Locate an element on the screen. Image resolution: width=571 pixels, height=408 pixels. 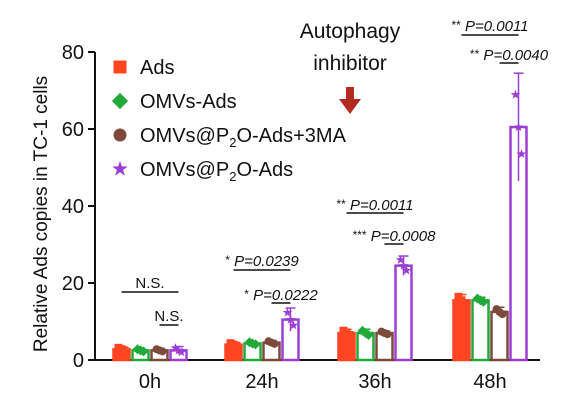
y-tick-label: 60 is located at coordinates (73, 130).